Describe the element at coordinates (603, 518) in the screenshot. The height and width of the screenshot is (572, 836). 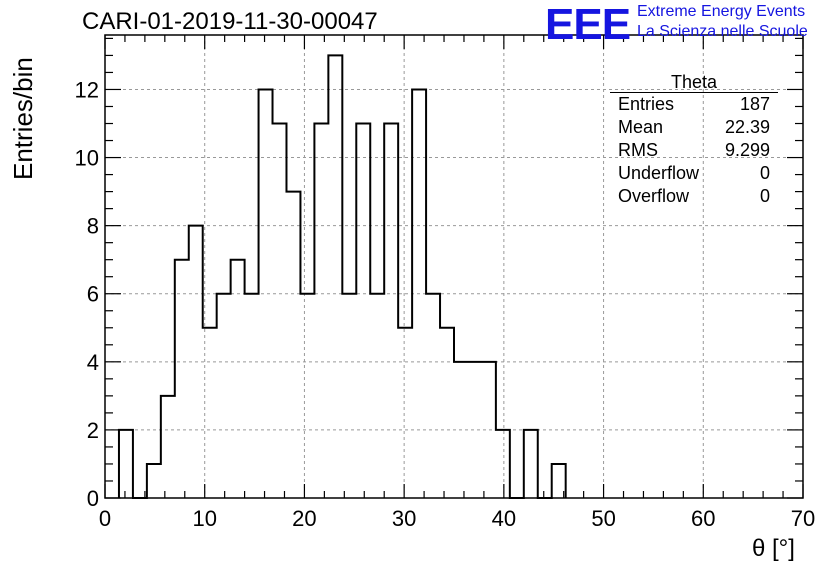
I see `x-tick-label: 50` at that location.